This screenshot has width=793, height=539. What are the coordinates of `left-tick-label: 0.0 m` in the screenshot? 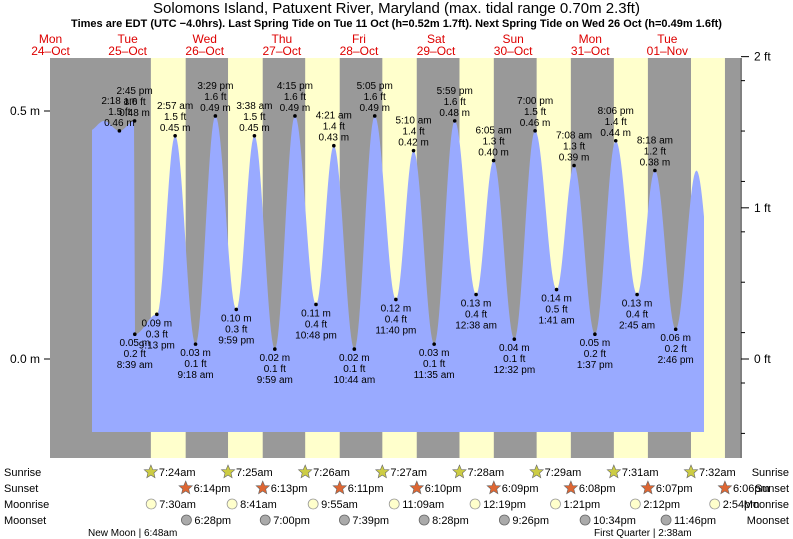 It's located at (25, 359).